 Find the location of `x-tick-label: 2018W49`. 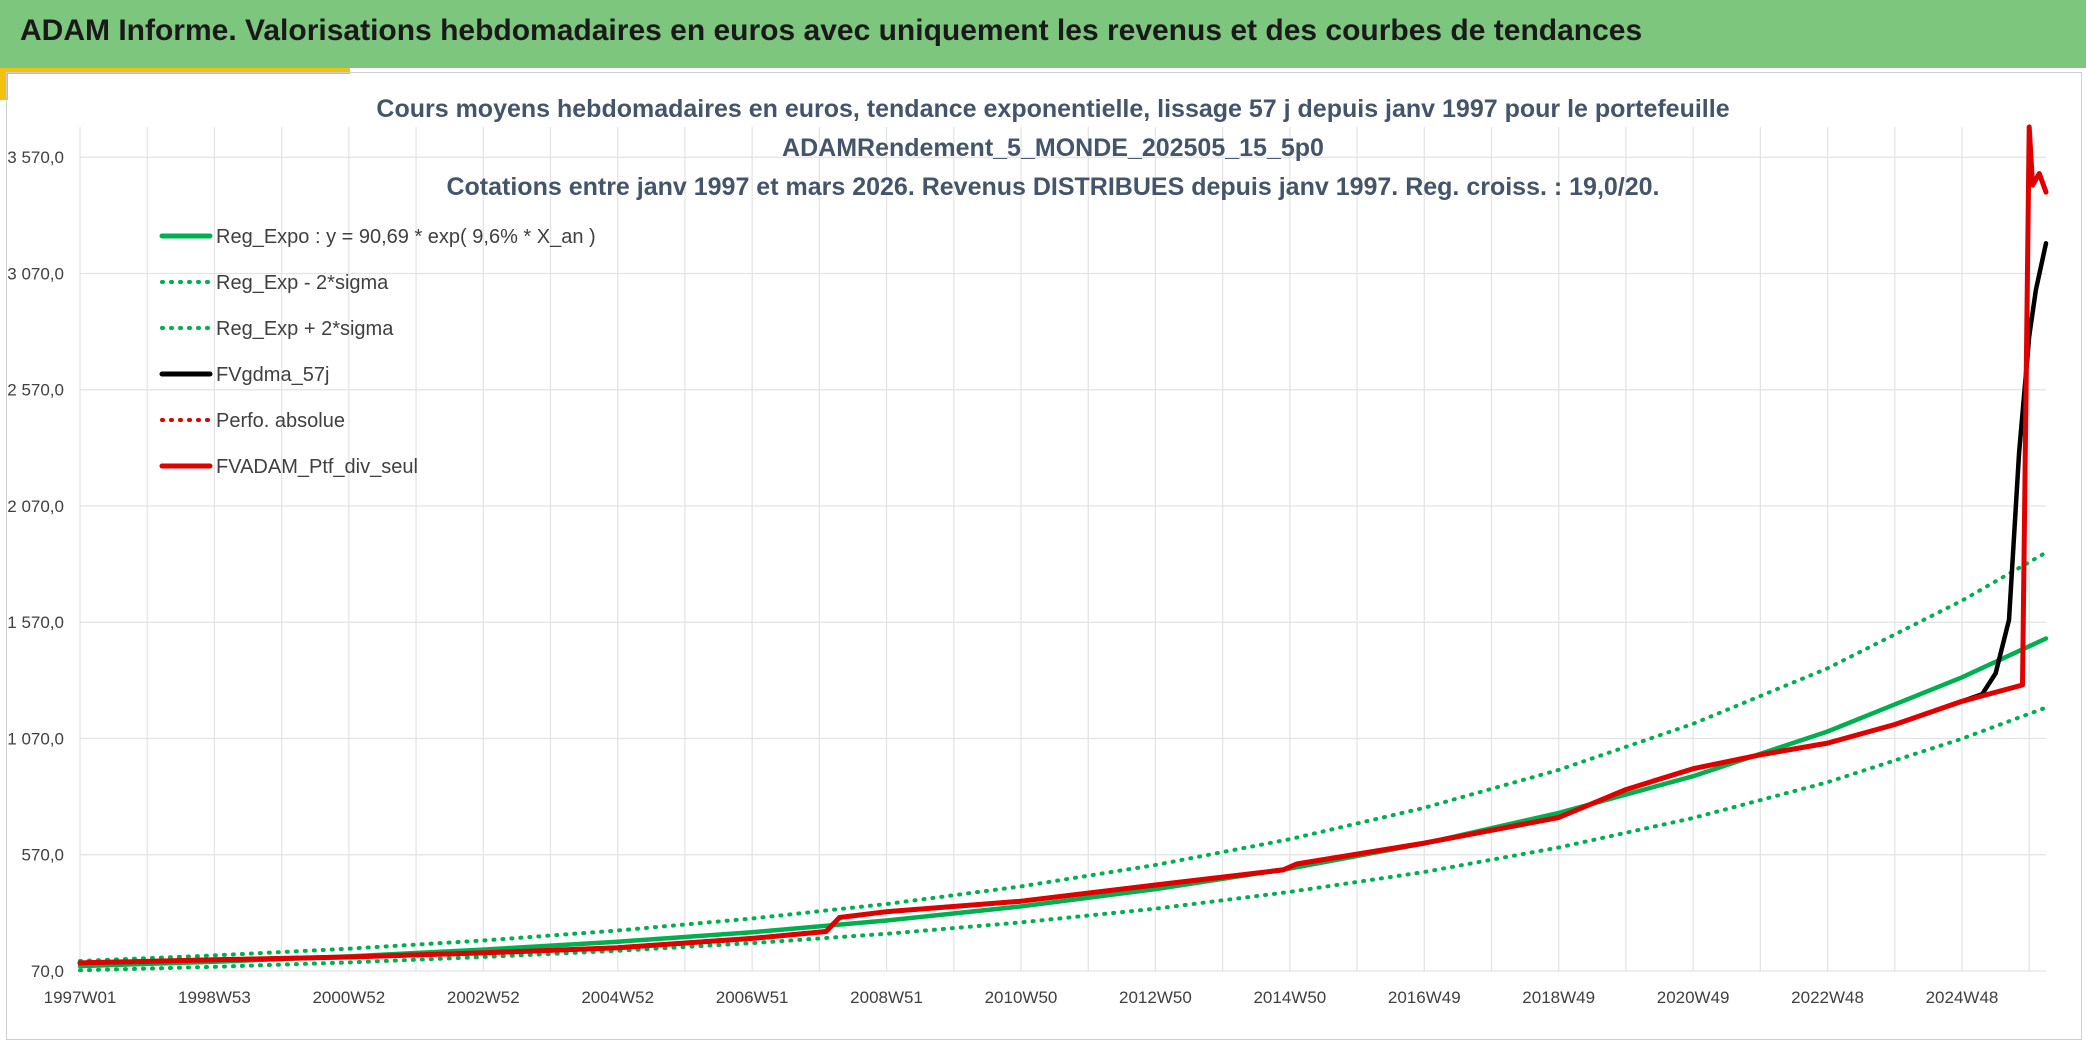

x-tick-label: 2018W49 is located at coordinates (1558, 997).